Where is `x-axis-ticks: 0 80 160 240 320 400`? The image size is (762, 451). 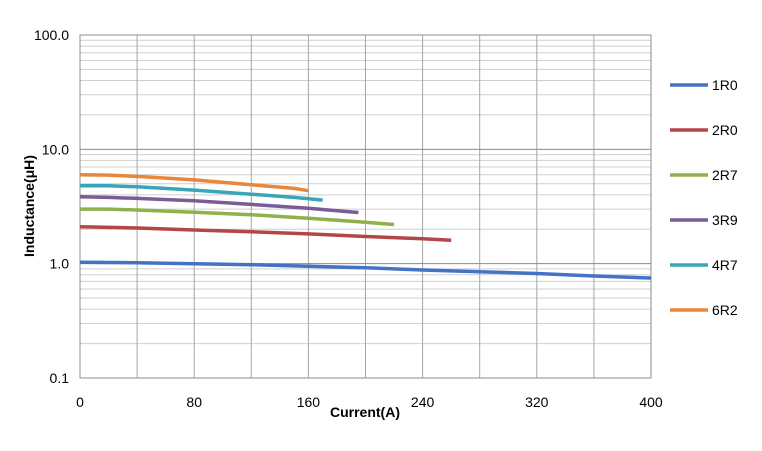 x-axis-ticks: 0 80 160 240 320 400 is located at coordinates (369, 402).